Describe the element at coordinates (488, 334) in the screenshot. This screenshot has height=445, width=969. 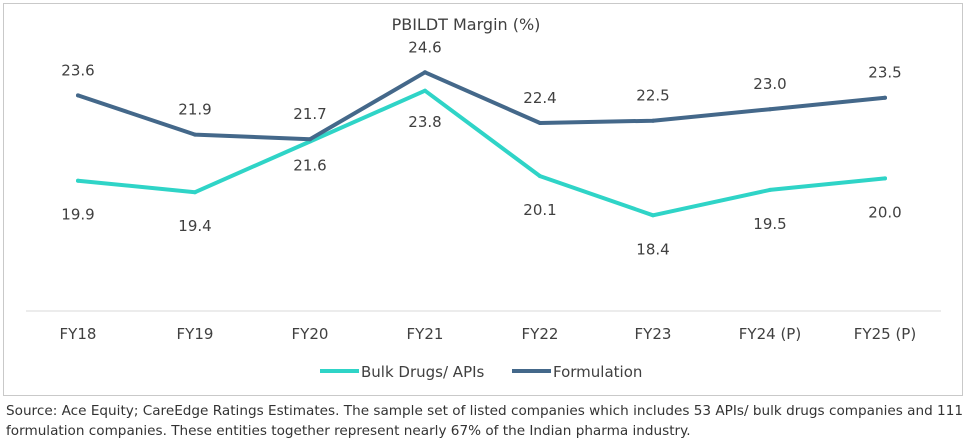
I see `x-tick-layer: FY18 FY19 FY20 FY21 FY22 FY23 FY24 (P) FY25 (P)` at that location.